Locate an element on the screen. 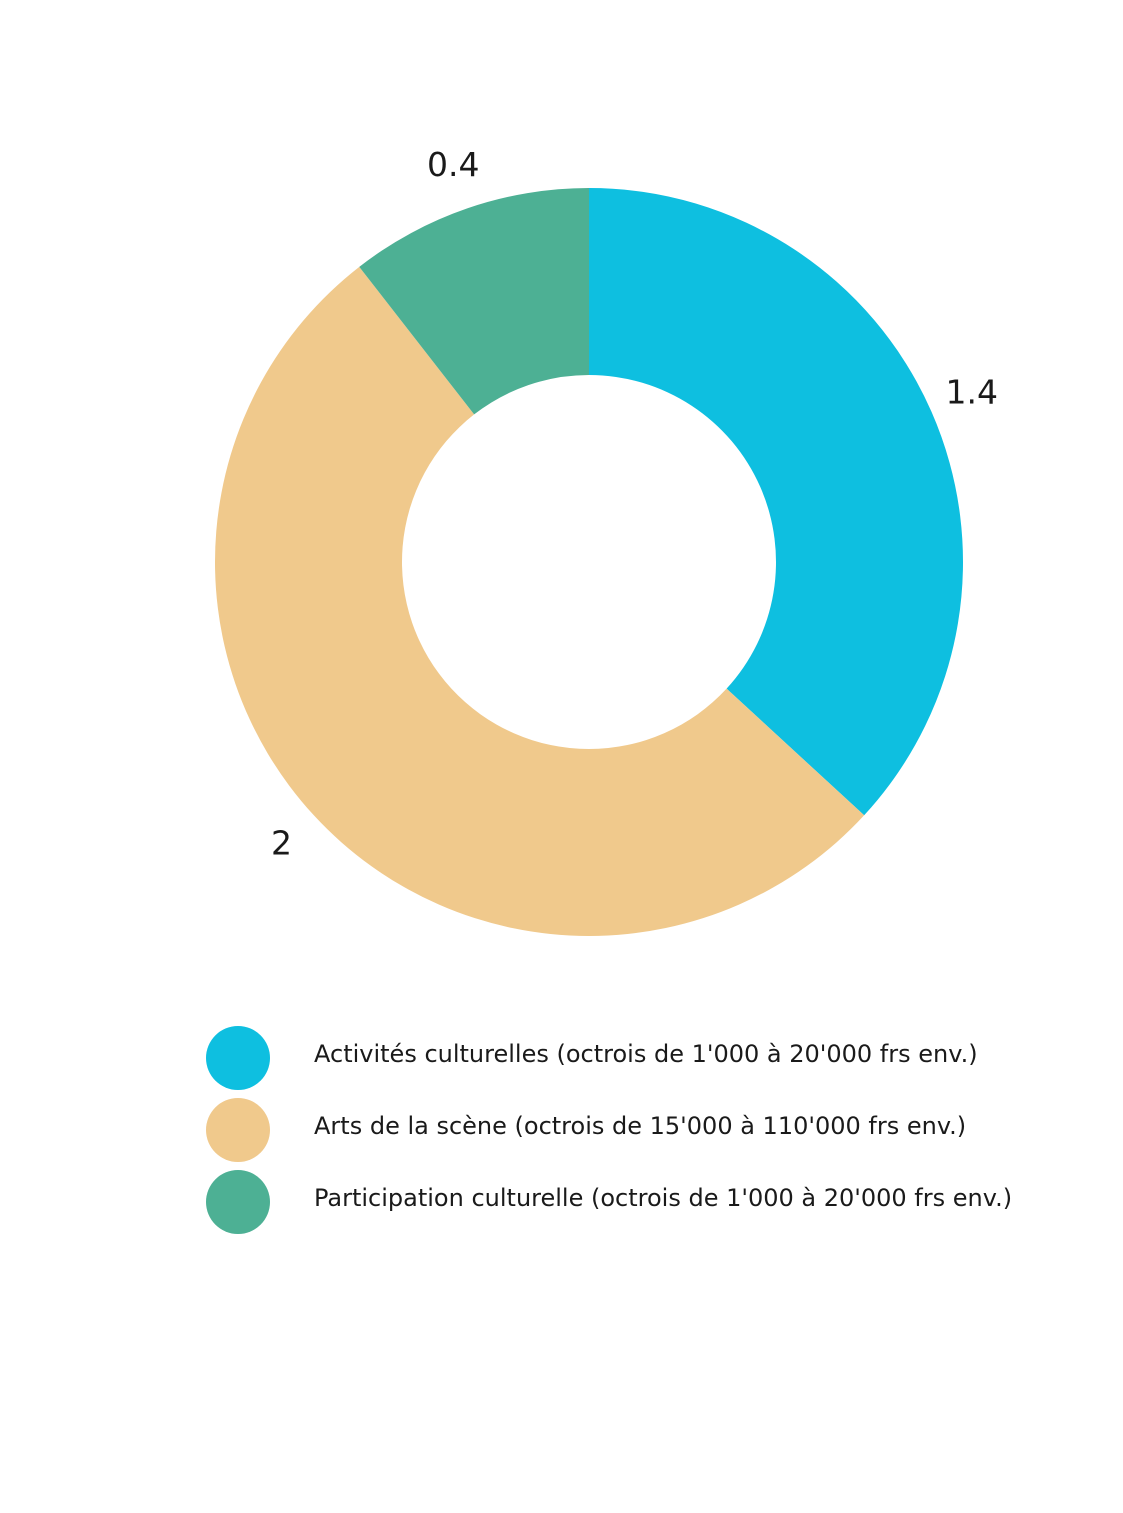  data-label-arts-de-la-scene: 2 is located at coordinates (281, 843).